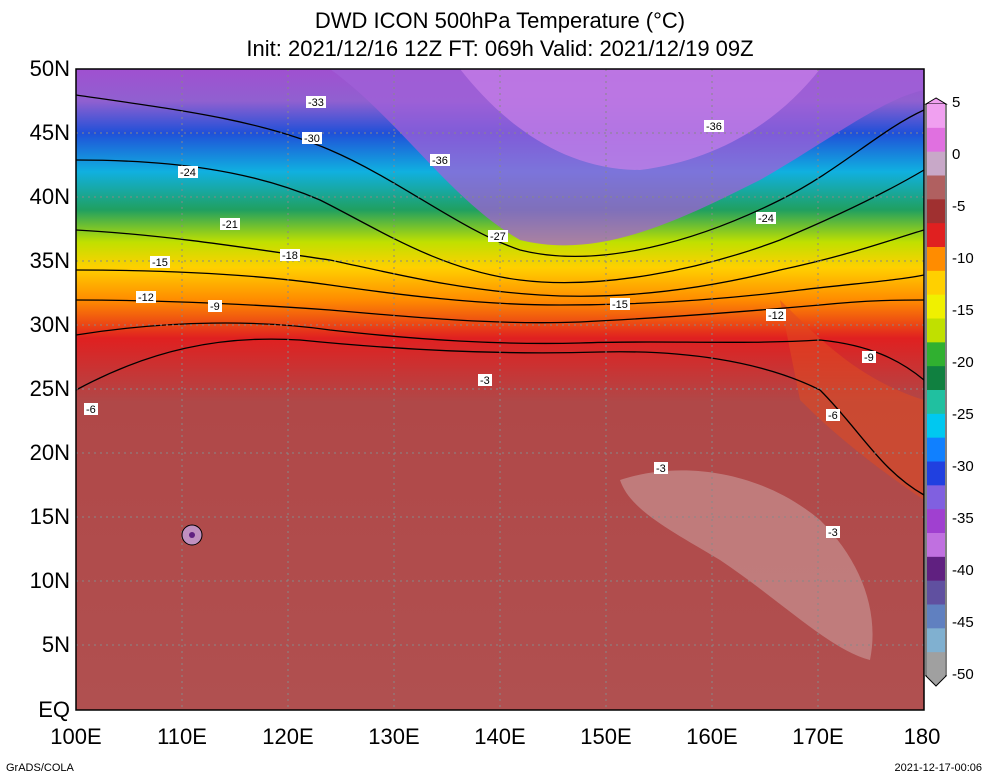  What do you see at coordinates (49, 324) in the screenshot?
I see `lat-label: 30N` at bounding box center [49, 324].